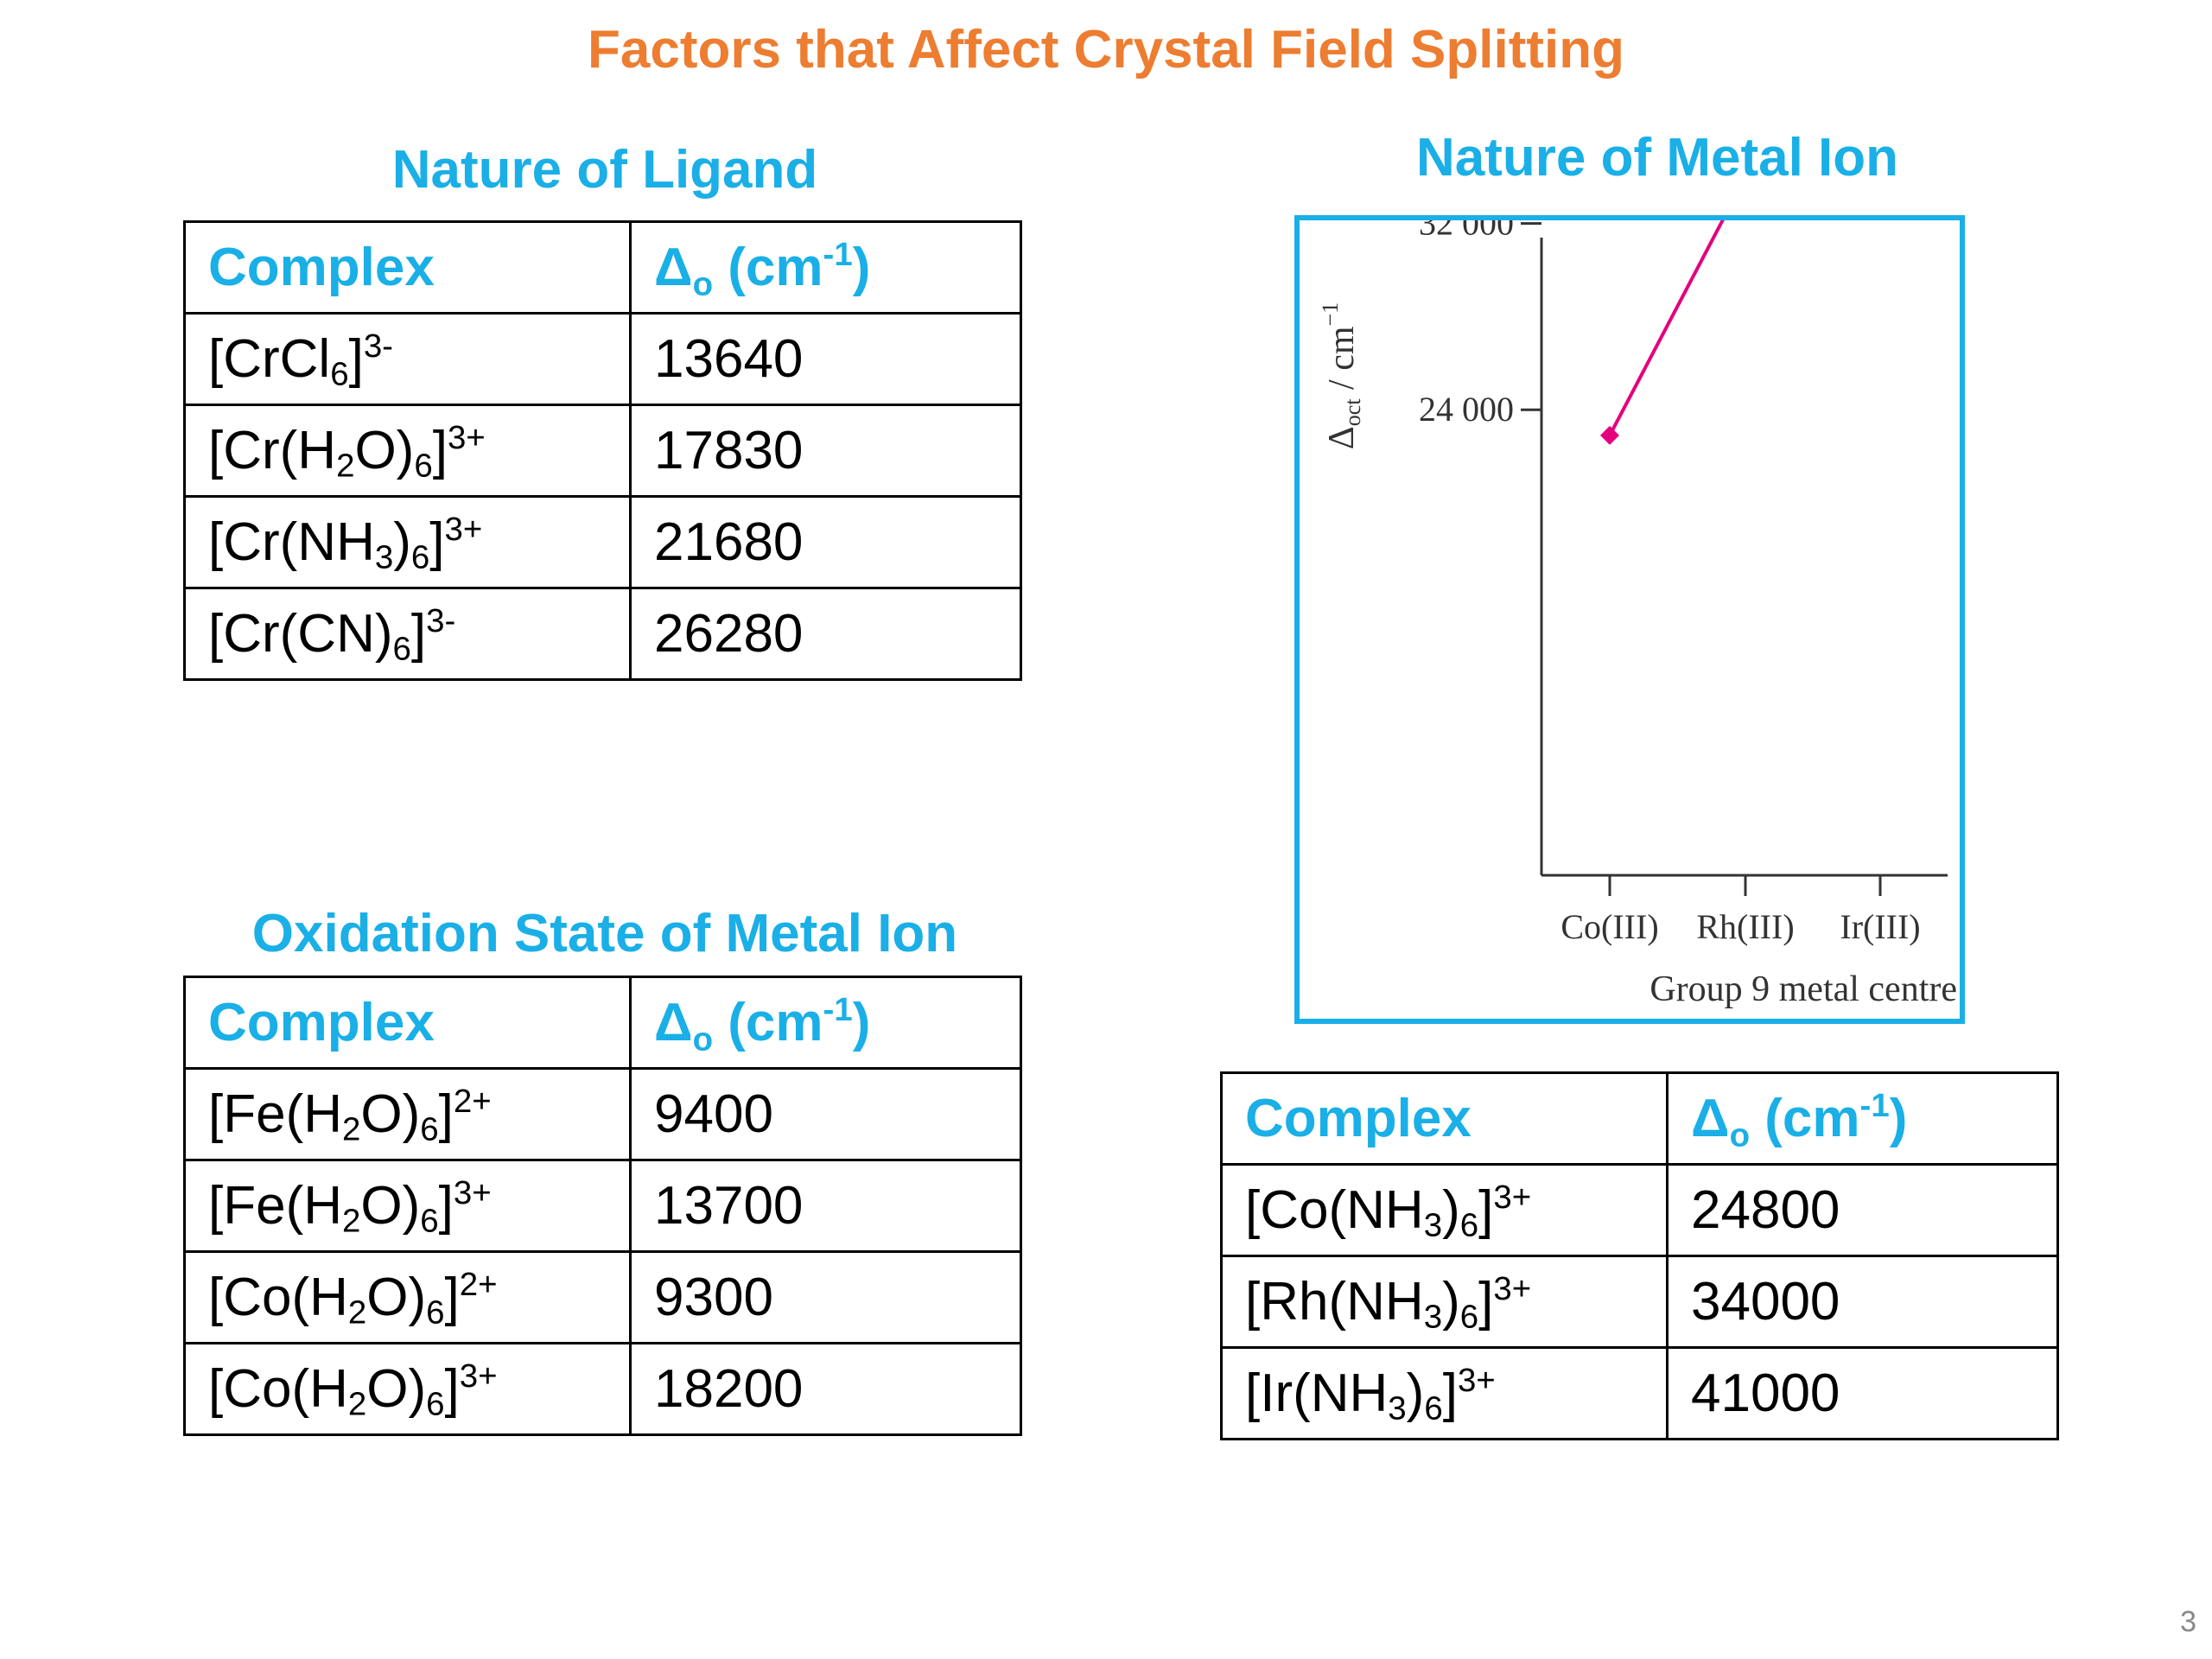 This screenshot has width=2212, height=1659. Describe the element at coordinates (300, 633) in the screenshot. I see `formula-part: [Cr(CN)` at that location.